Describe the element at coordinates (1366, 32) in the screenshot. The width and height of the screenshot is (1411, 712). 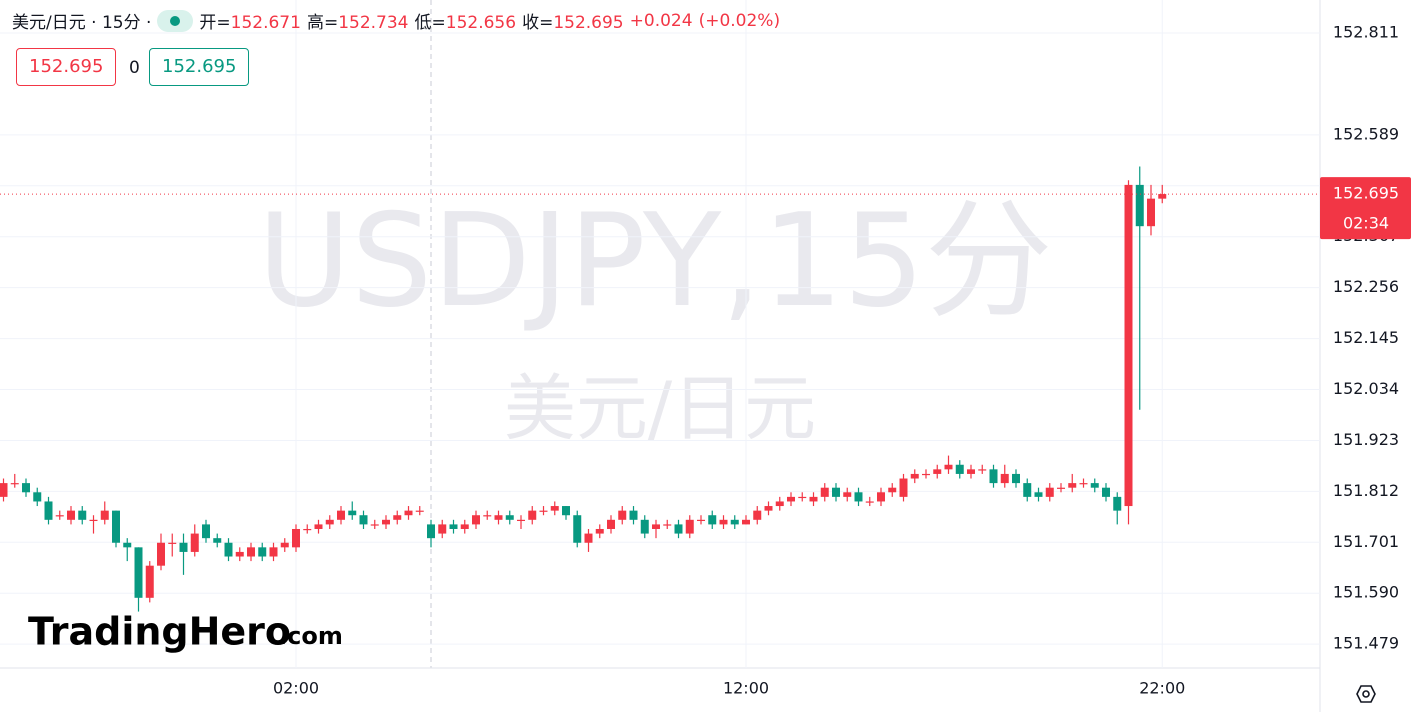
I see `y-tick-label: 152.811` at that location.